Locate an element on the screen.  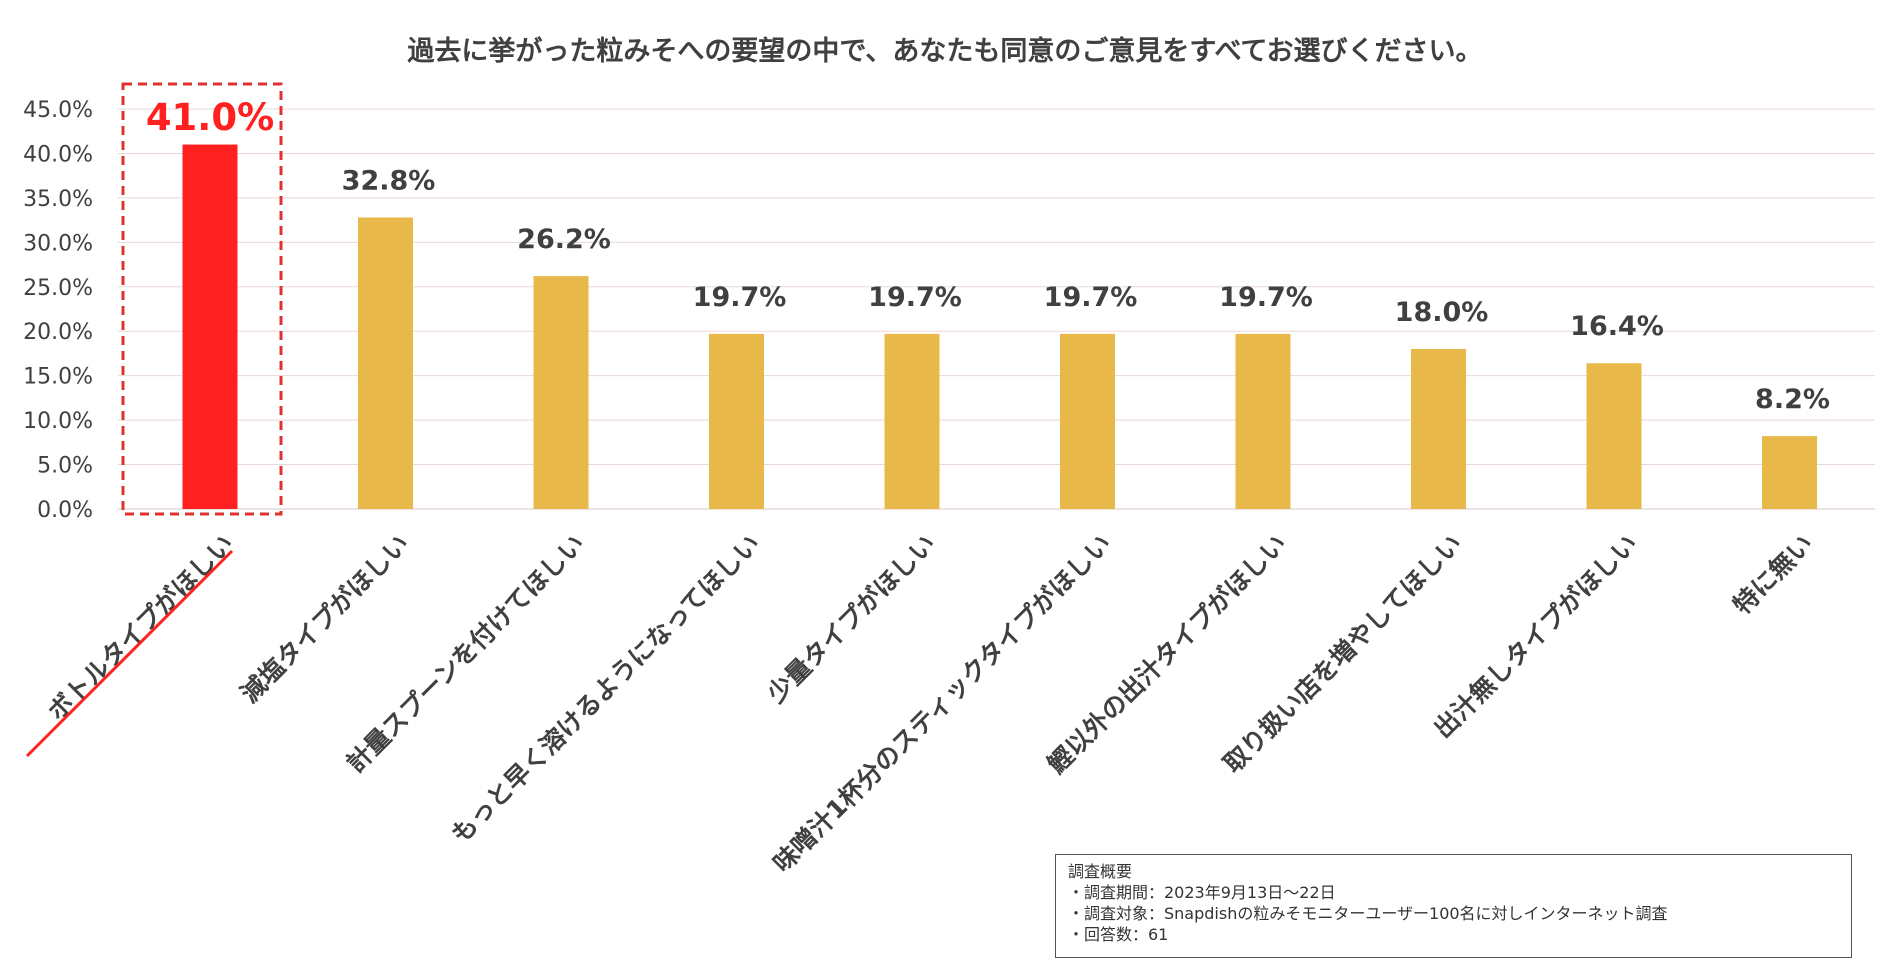
category-label: 出汁無しタイプがほしい is located at coordinates (1535, 636).